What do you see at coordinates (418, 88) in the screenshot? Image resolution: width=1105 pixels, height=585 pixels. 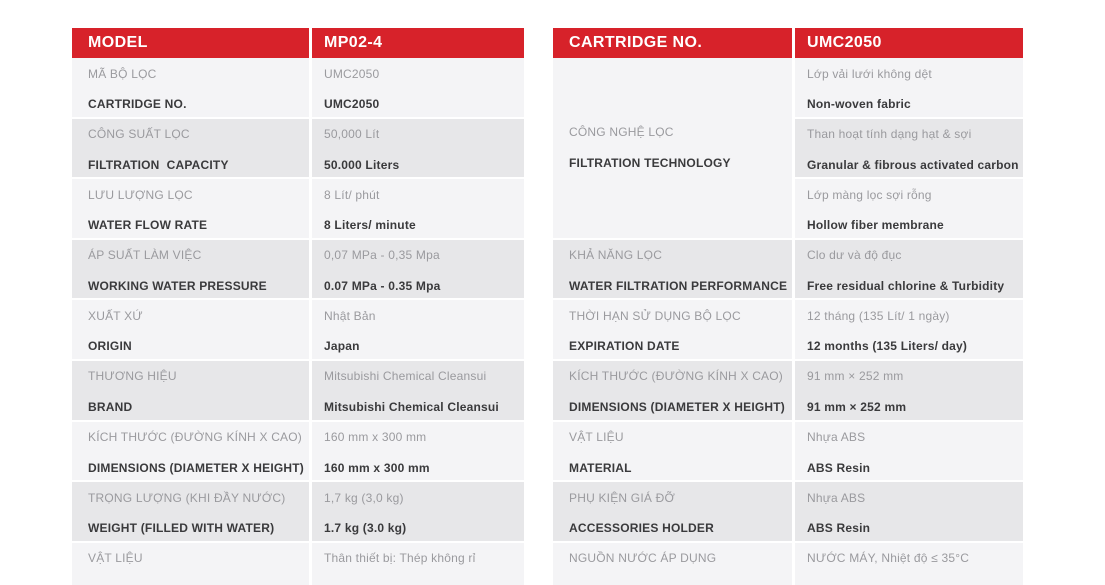 I see `row-cartridge-no-value: UMC2050 UMC2050` at bounding box center [418, 88].